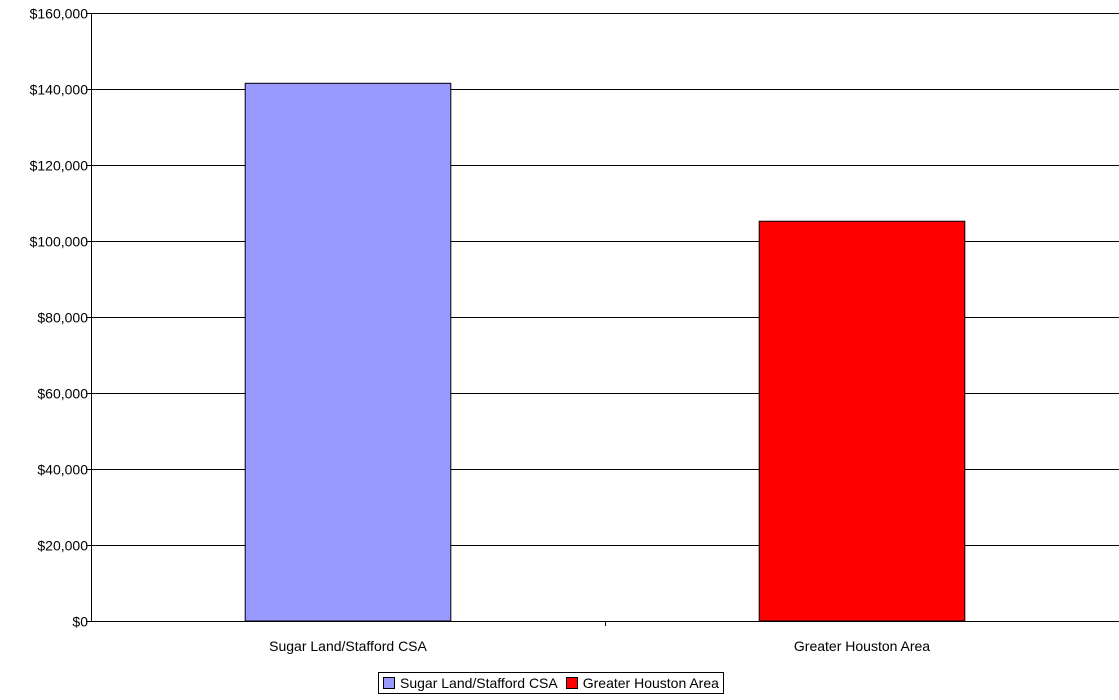 The width and height of the screenshot is (1119, 700). I want to click on y-tick-label: $140,000, so click(59, 90).